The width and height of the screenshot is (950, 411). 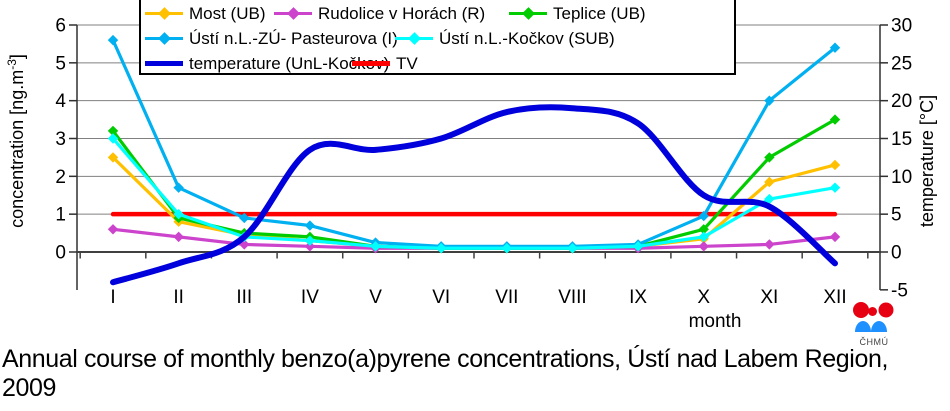 I want to click on x-tick-label: XII, so click(x=834, y=297).